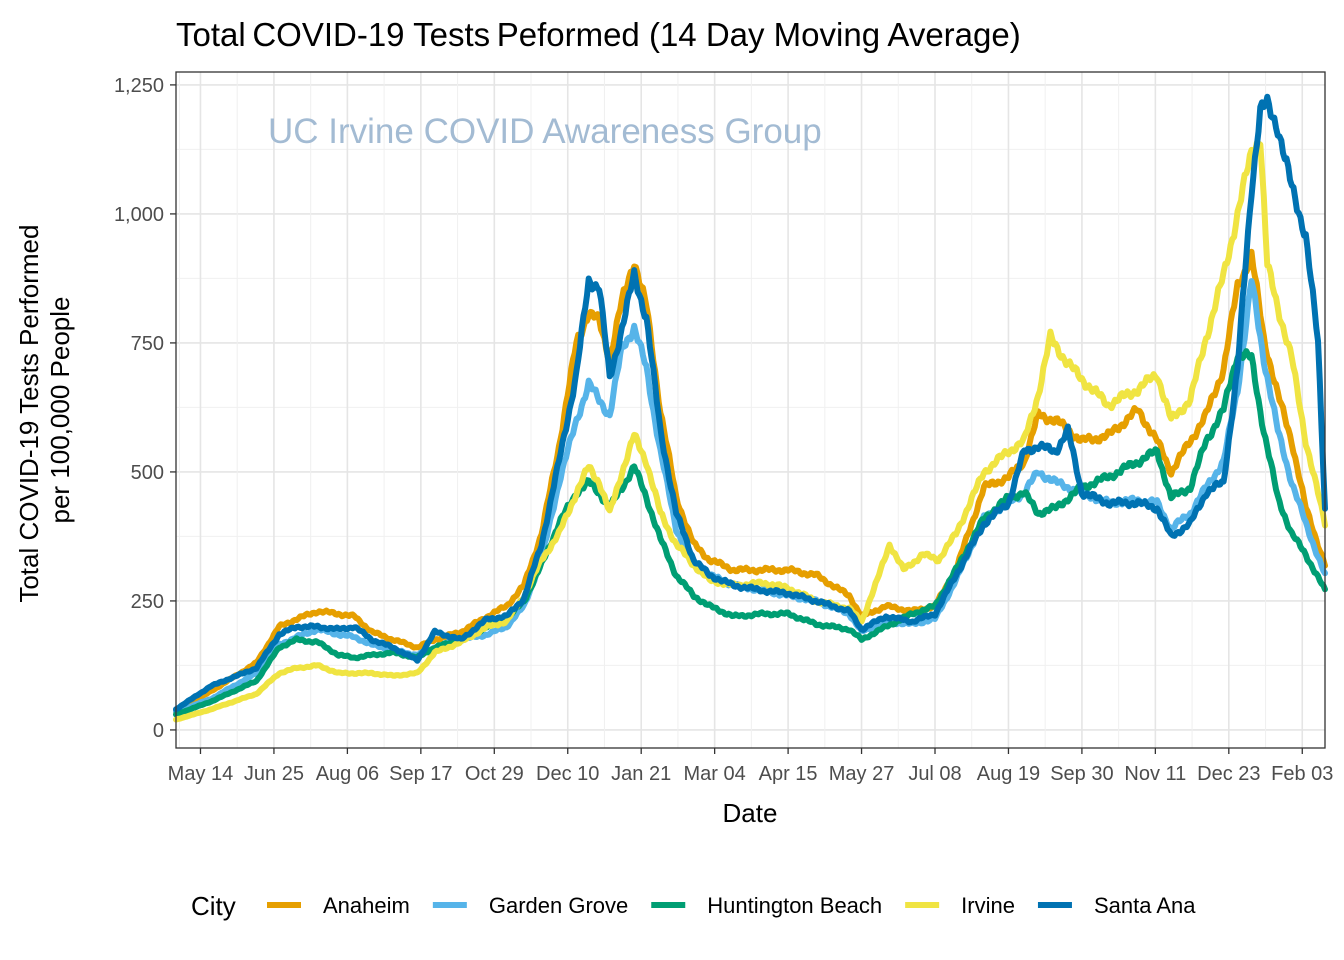 Image resolution: width=1344 pixels, height=960 pixels. What do you see at coordinates (147, 602) in the screenshot?
I see `y-tick-label: 250` at bounding box center [147, 602].